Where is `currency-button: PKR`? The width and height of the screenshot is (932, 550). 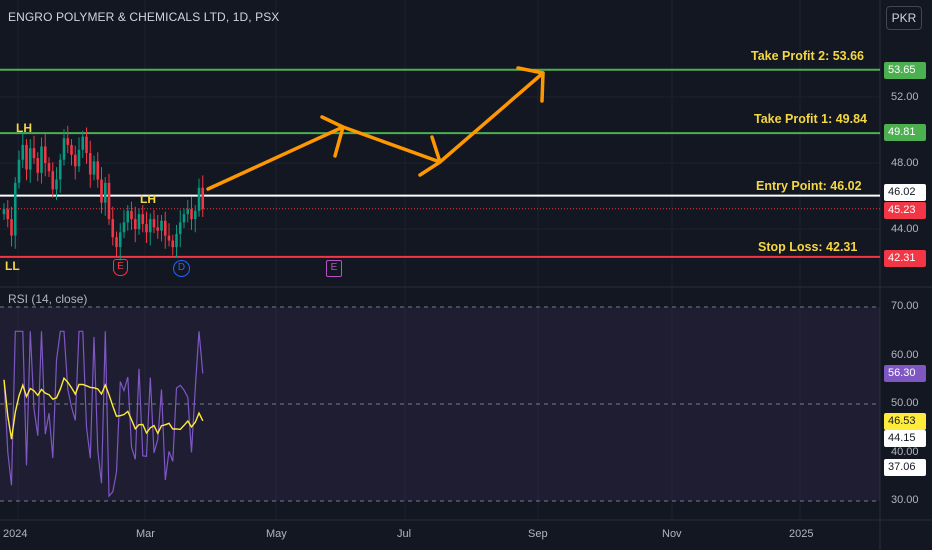 currency-button: PKR is located at coordinates (904, 18).